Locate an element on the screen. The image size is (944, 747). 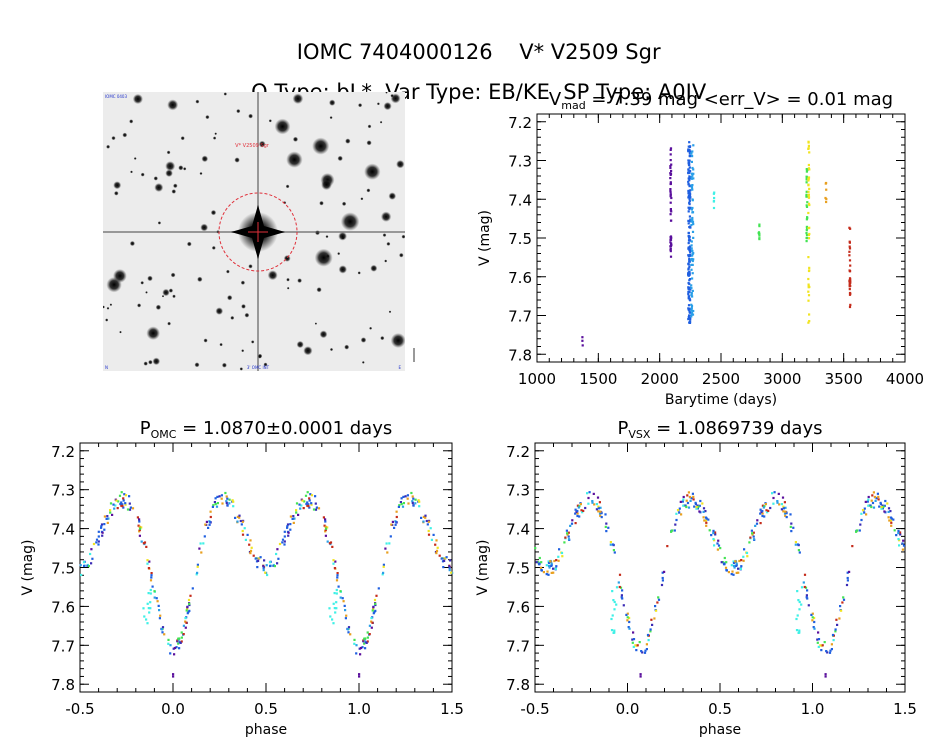
target-aperture-circle is located at coordinates (258, 232).